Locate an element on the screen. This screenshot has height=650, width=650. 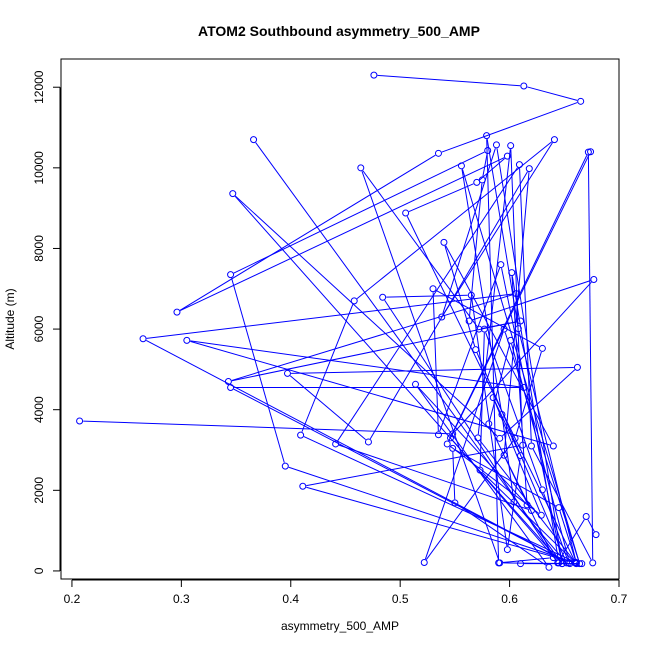
x-axis: 0.2 0.3 0.4 0.5 0.6 0.7 is located at coordinates (346, 592).